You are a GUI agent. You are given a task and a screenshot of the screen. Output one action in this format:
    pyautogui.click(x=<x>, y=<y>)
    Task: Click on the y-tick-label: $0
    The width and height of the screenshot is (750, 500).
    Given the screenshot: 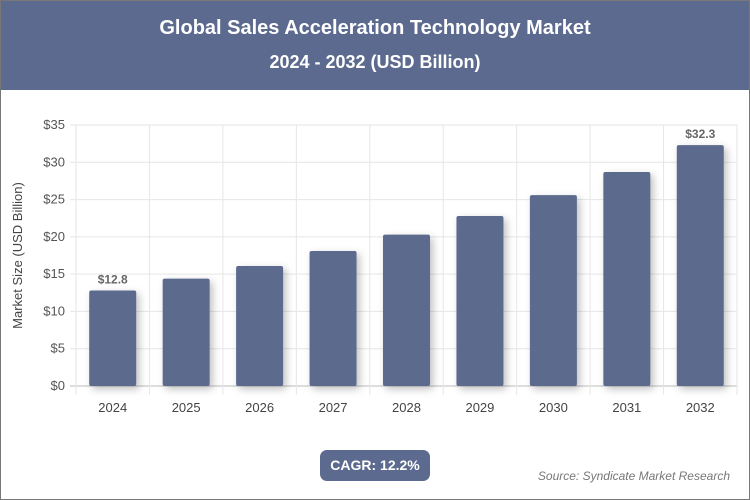 What is the action you would take?
    pyautogui.click(x=58, y=385)
    